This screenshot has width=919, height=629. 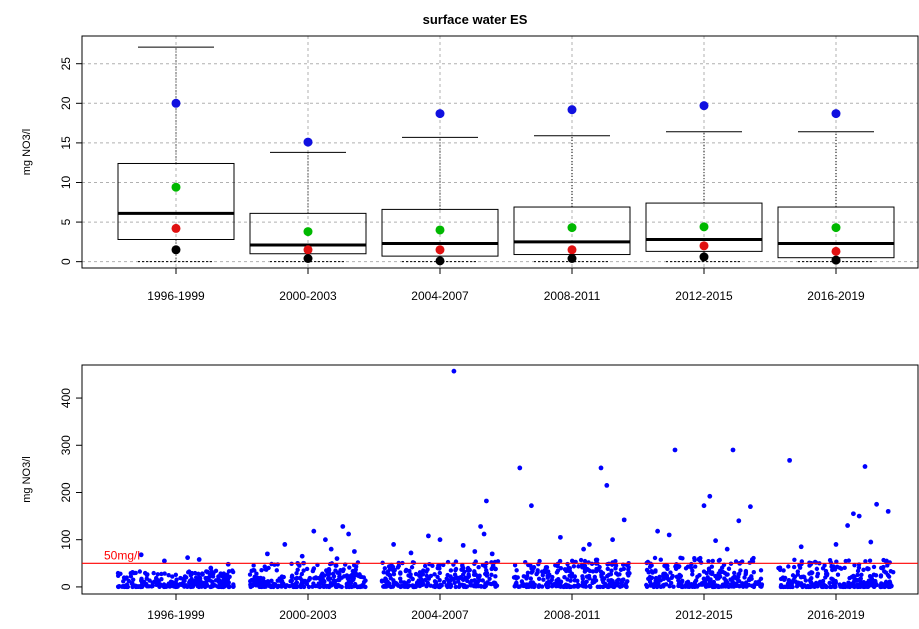 What do you see at coordinates (704, 615) in the screenshot?
I see `x-tick-label: 2012-2015` at bounding box center [704, 615].